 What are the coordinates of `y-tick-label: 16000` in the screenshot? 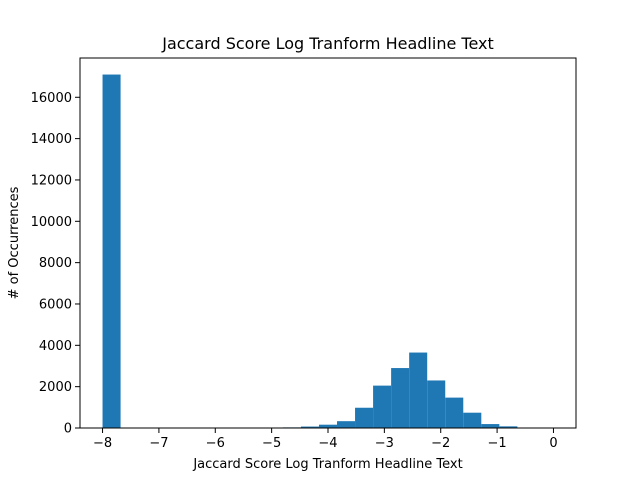 It's located at (51, 98).